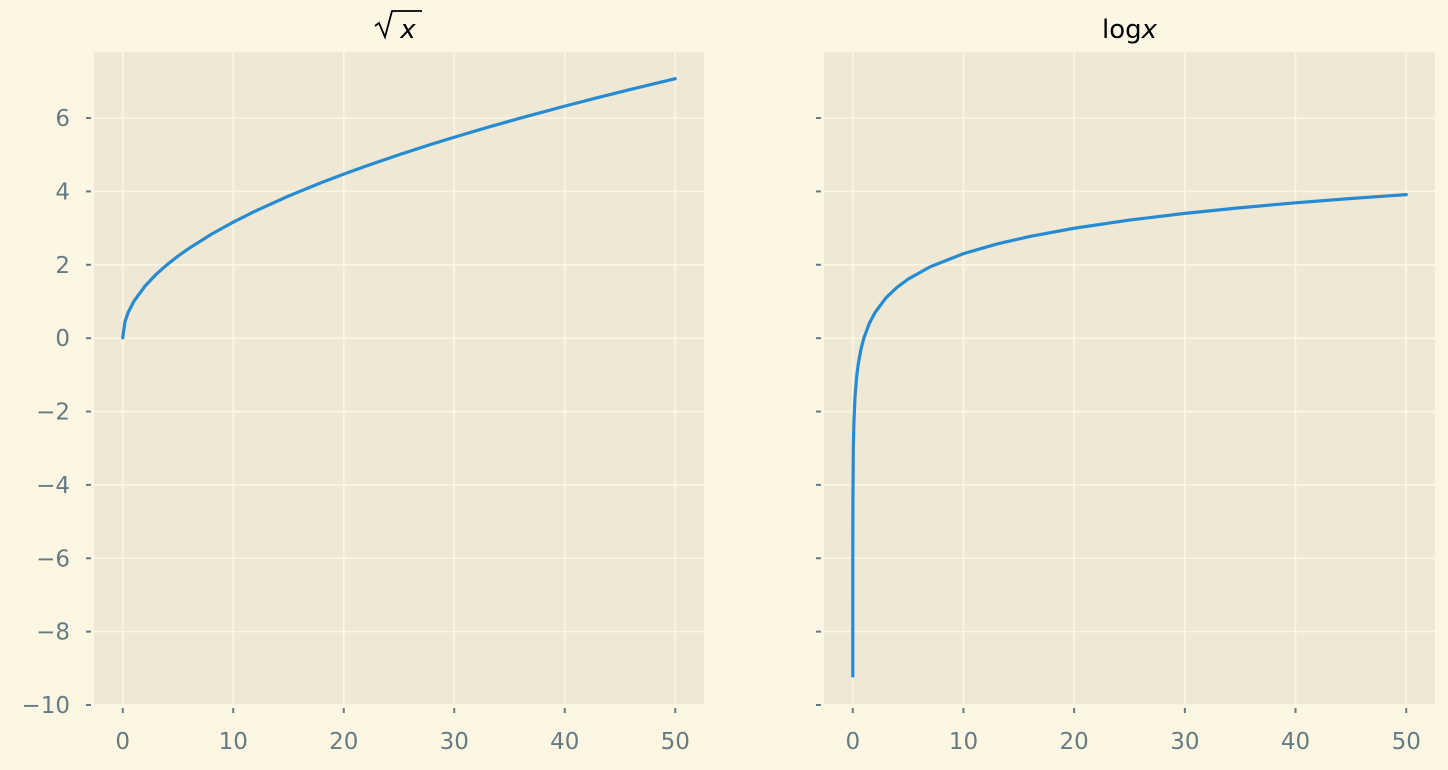  Describe the element at coordinates (45, 706) in the screenshot. I see `y-tick-label: −10` at that location.